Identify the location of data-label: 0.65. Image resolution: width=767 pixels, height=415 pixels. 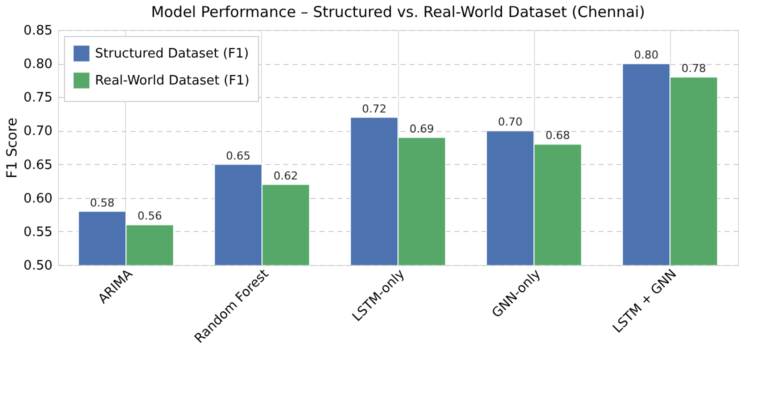
(238, 155).